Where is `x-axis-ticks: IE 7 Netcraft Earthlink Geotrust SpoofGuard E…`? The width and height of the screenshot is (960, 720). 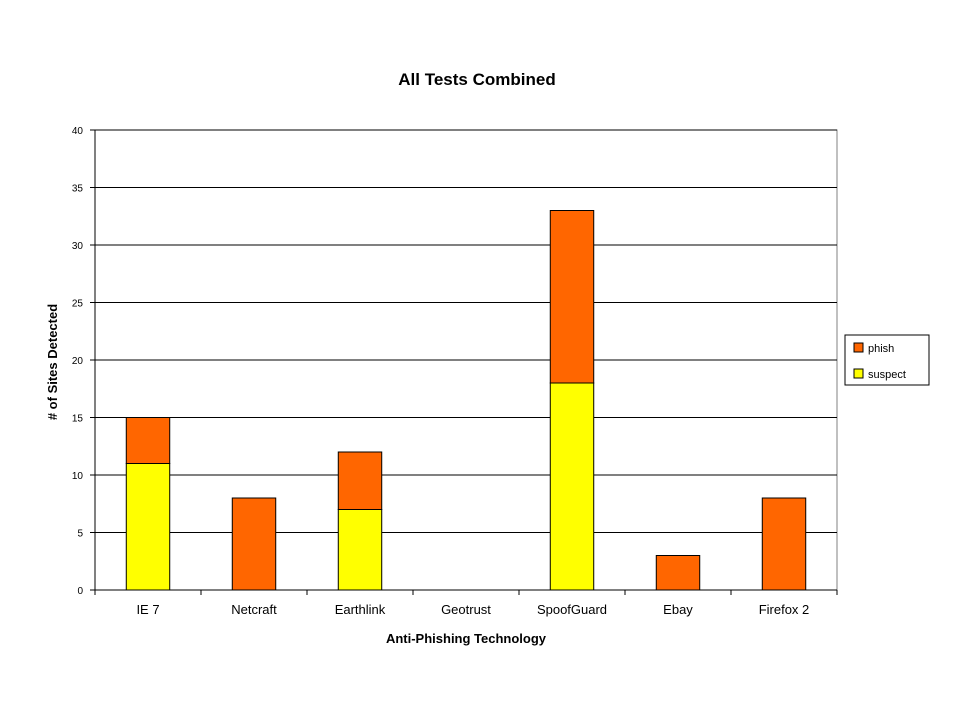
x-axis-ticks: IE 7 Netcraft Earthlink Geotrust SpoofGuard E… is located at coordinates (466, 603).